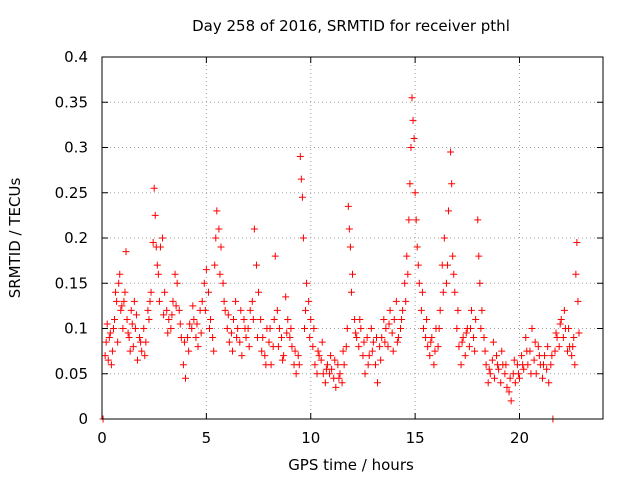 The height and width of the screenshot is (480, 640). What do you see at coordinates (519, 438) in the screenshot?
I see `x-tick-label: 20` at bounding box center [519, 438].